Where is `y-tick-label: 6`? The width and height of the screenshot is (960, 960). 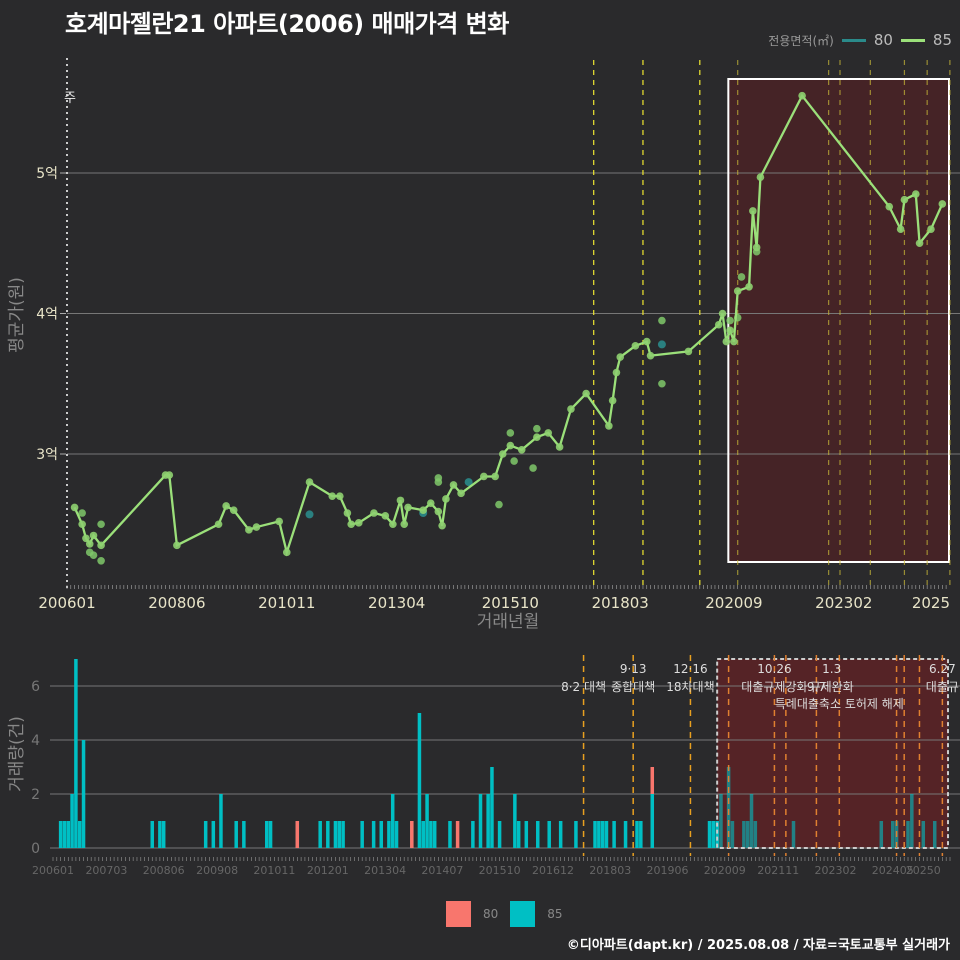 y-tick-label: 6 is located at coordinates (35, 687).